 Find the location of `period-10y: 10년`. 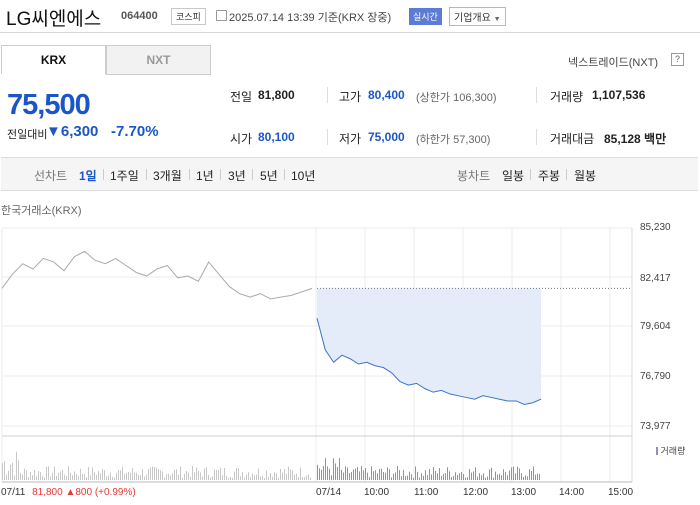

period-10y: 10년 is located at coordinates (303, 176).